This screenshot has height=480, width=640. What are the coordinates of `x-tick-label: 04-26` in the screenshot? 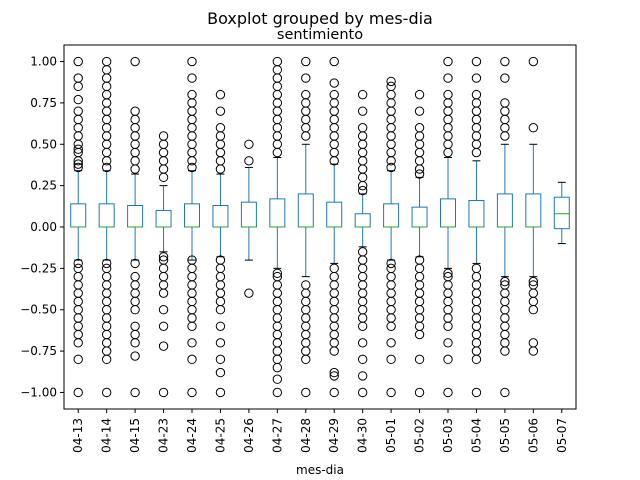 It's located at (249, 435).